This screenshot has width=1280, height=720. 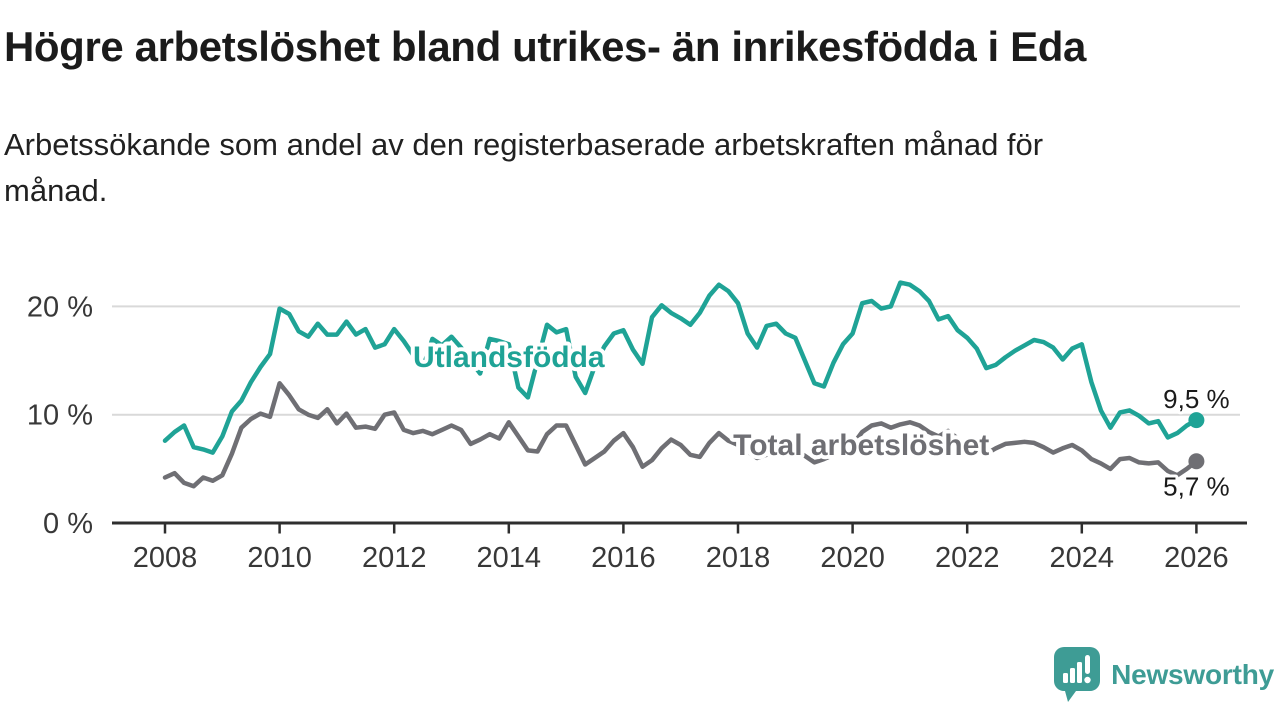 I want to click on x-tick-label: 2018, so click(x=738, y=558).